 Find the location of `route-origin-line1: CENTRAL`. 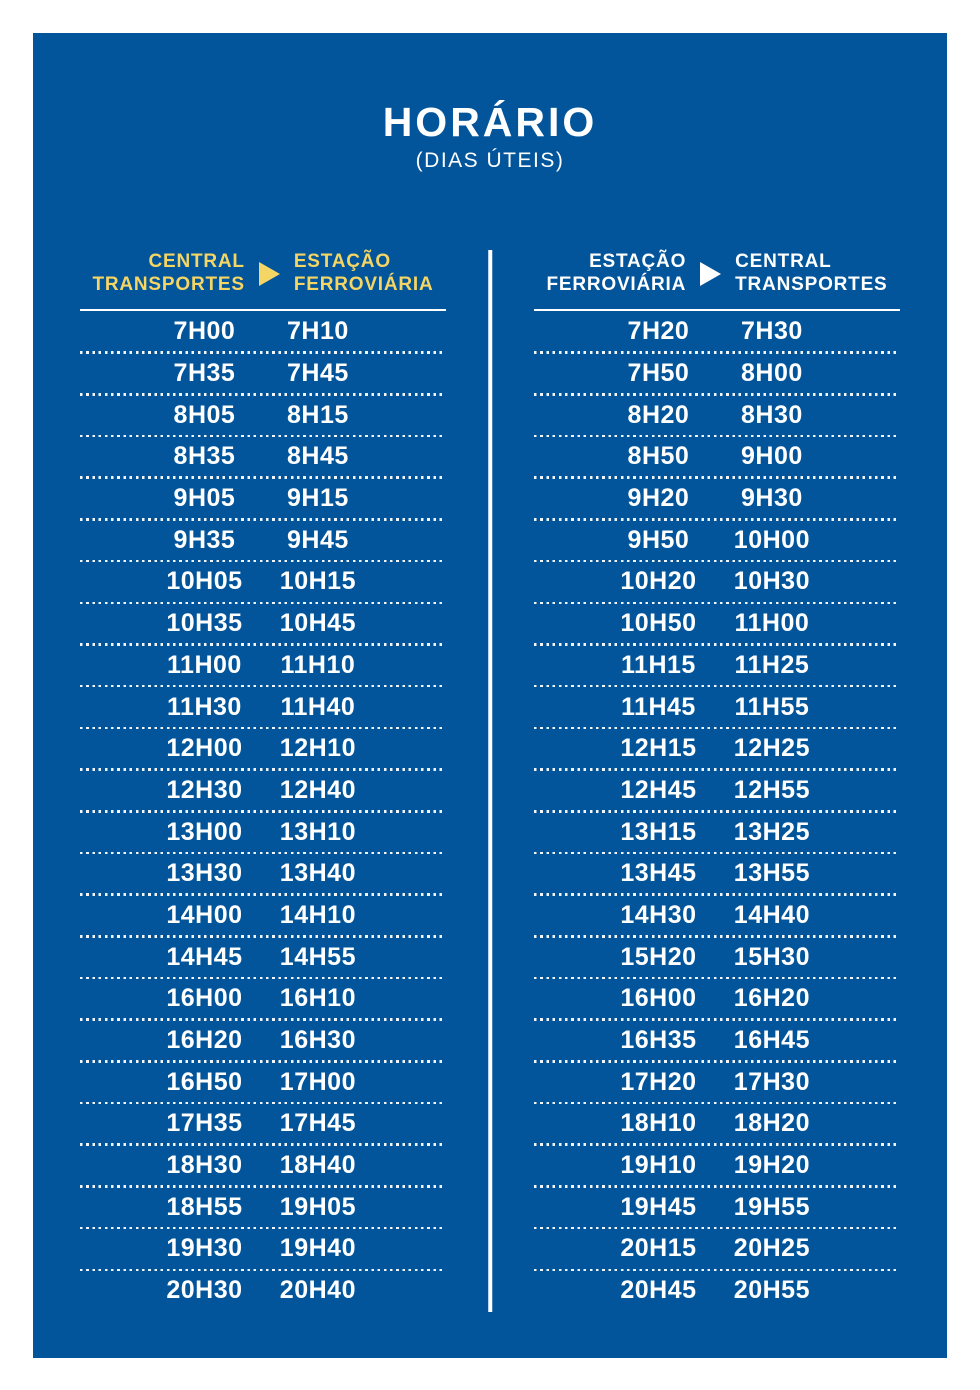

route-origin-line1: CENTRAL is located at coordinates (196, 261).